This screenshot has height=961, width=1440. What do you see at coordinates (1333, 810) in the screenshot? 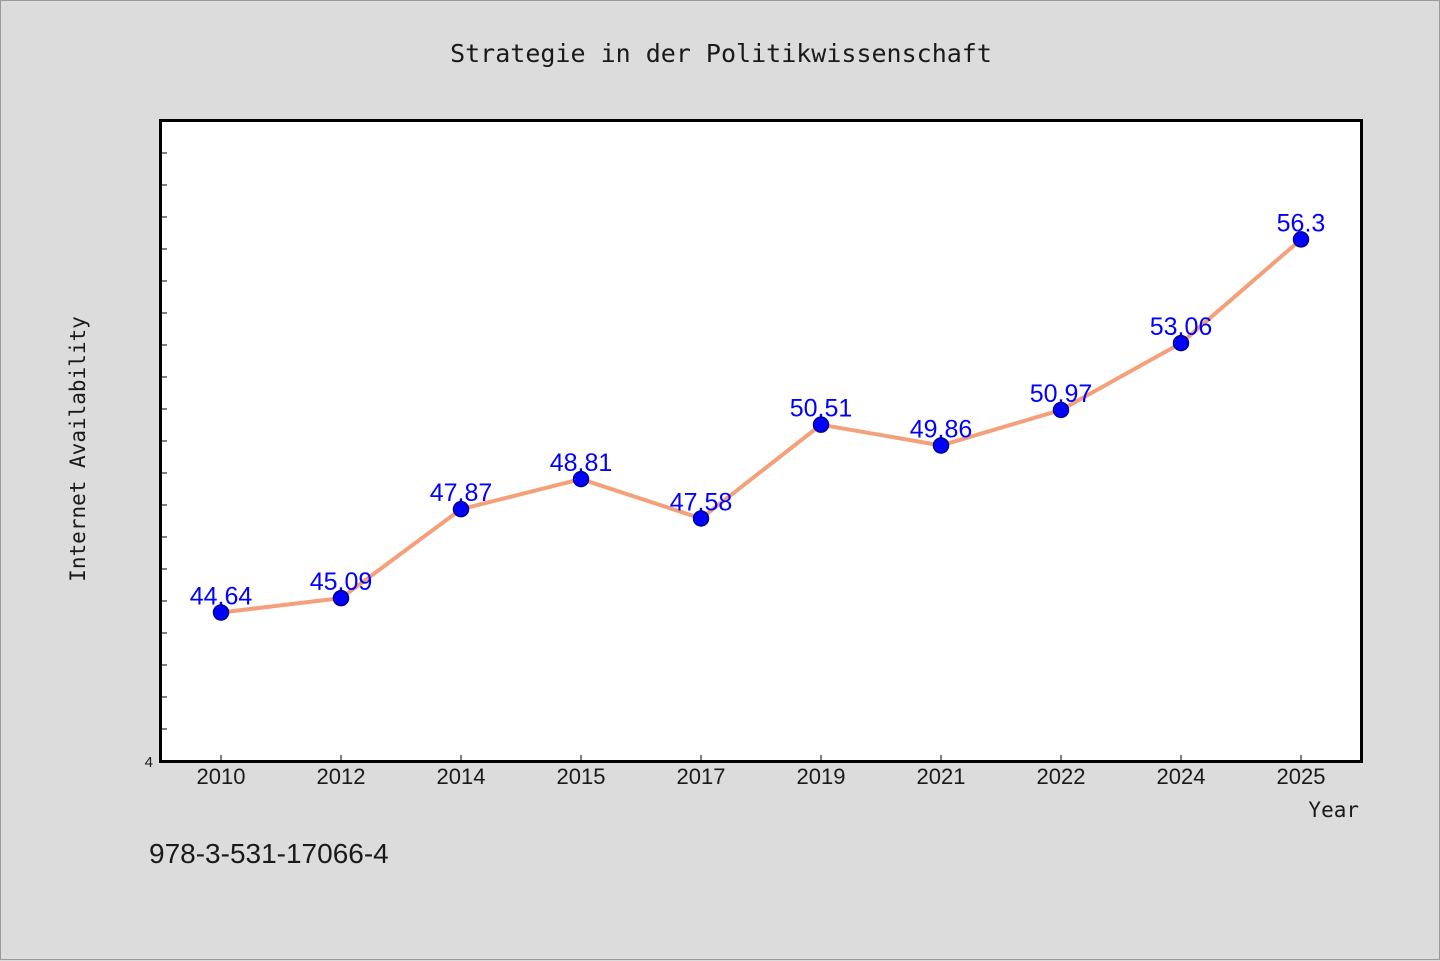
I see `x-axis-label: Year` at bounding box center [1333, 810].